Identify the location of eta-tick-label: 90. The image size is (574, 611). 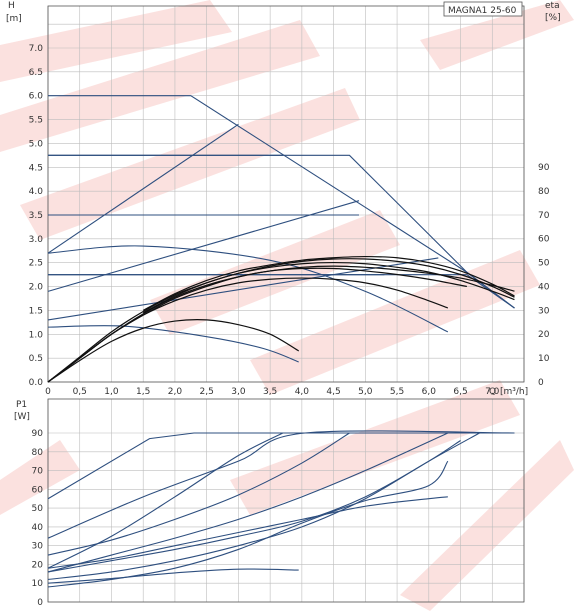
(544, 168).